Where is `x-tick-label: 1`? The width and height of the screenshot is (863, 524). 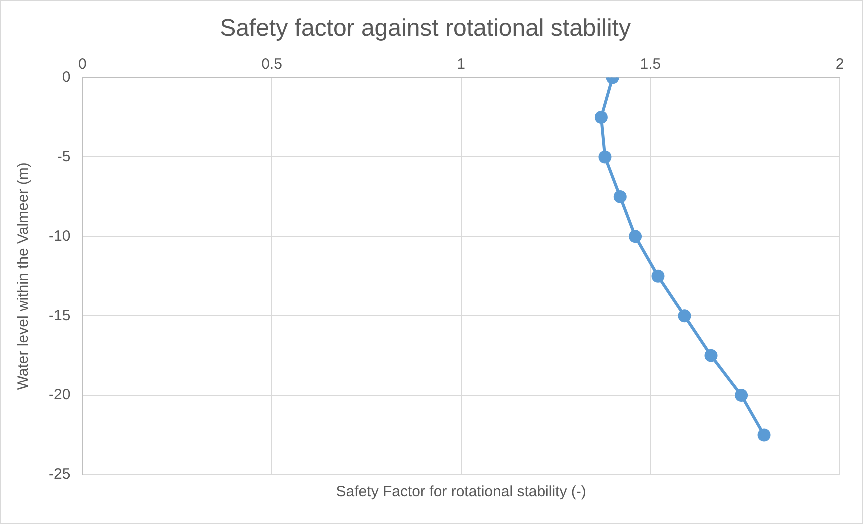 x-tick-label: 1 is located at coordinates (461, 64).